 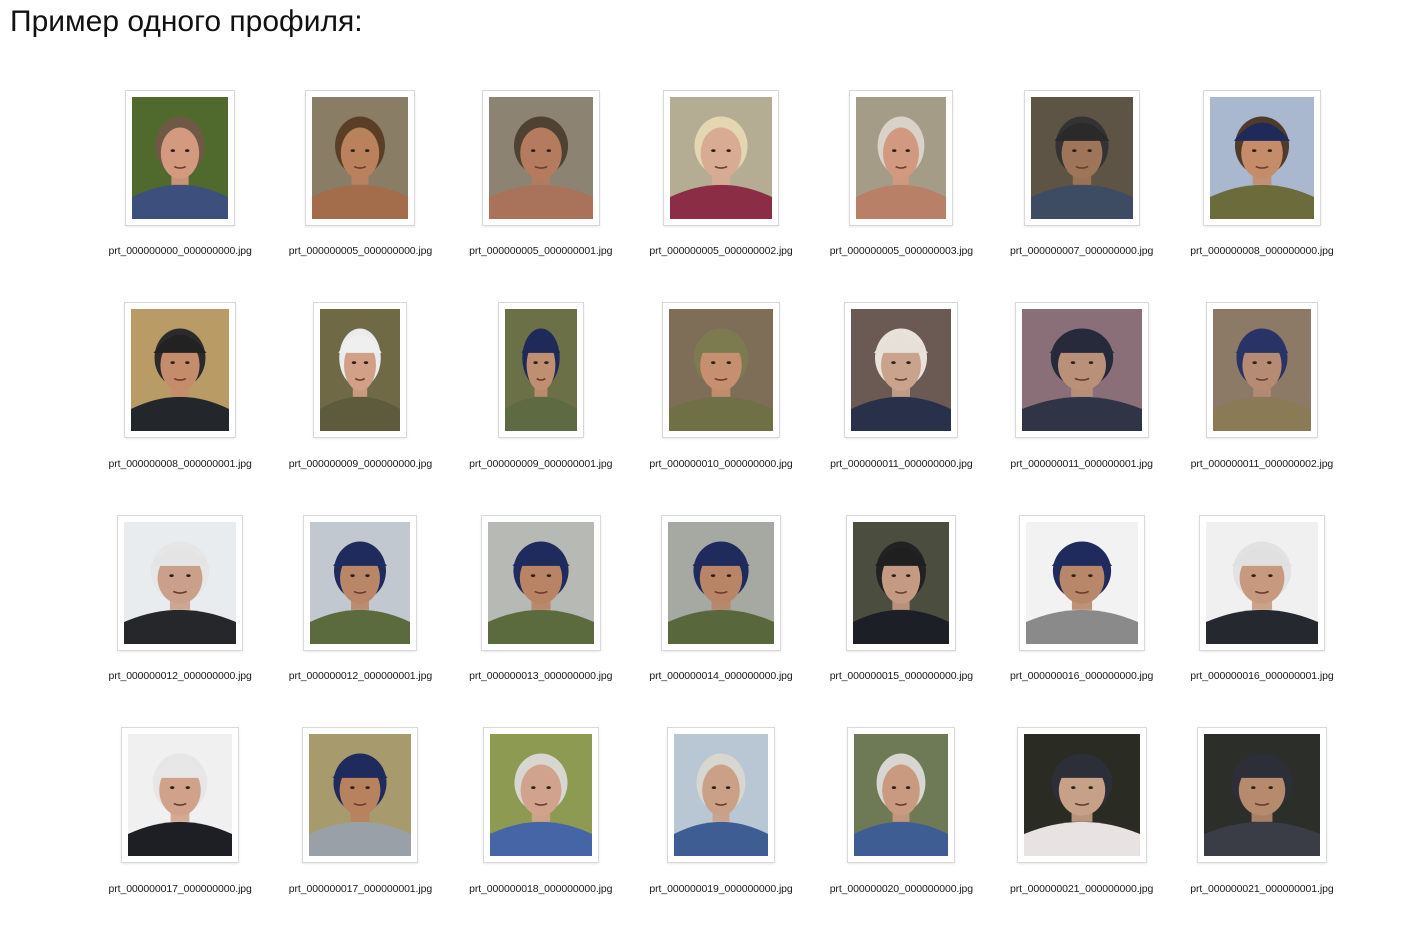 I want to click on file-item: prt_000000017_000000001.jpg, so click(x=360, y=830).